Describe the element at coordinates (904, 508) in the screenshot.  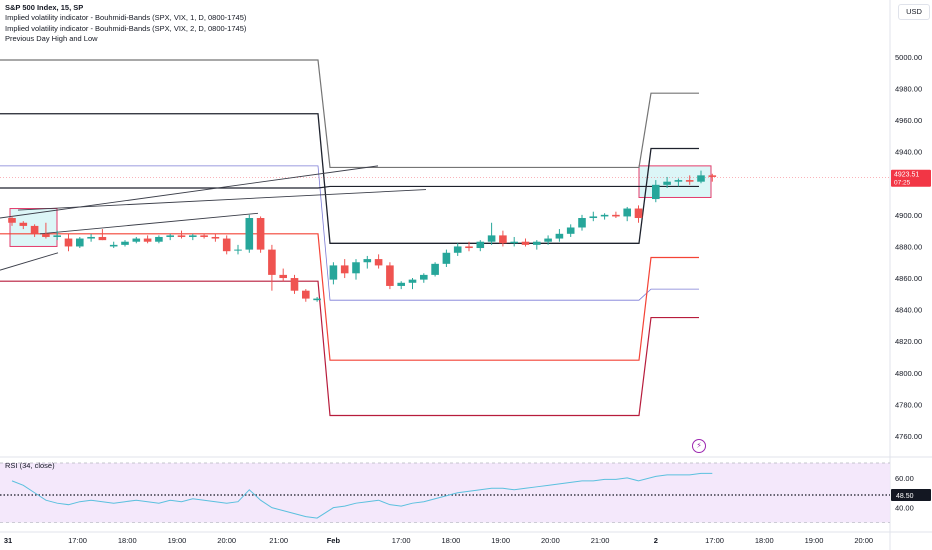
I see `rsi-tick-label: 40.00` at that location.